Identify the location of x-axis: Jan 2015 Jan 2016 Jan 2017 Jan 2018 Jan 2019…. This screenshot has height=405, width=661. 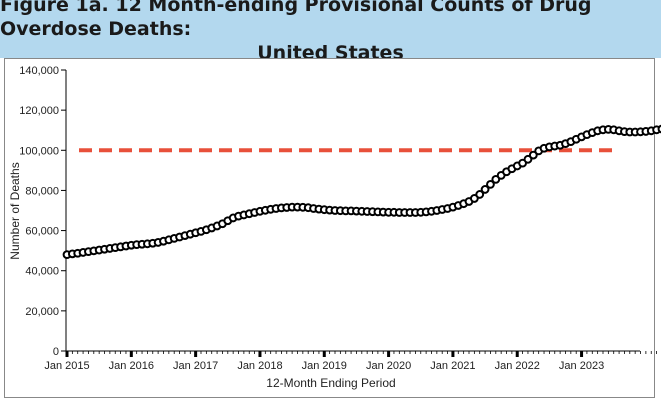
(350, 361).